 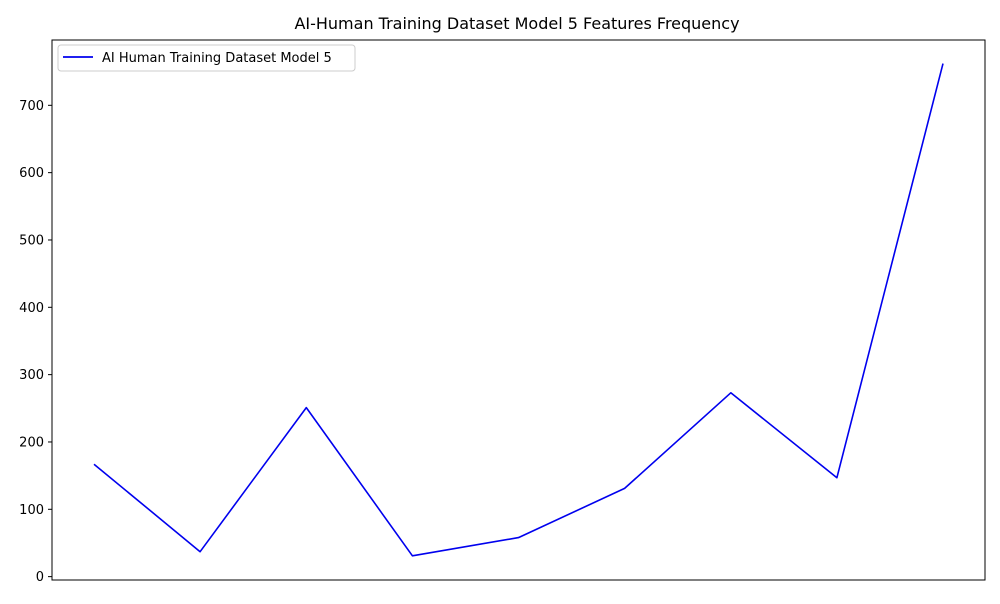 I want to click on legend-label: AI Human Training Dataset Model 5, so click(x=217, y=58).